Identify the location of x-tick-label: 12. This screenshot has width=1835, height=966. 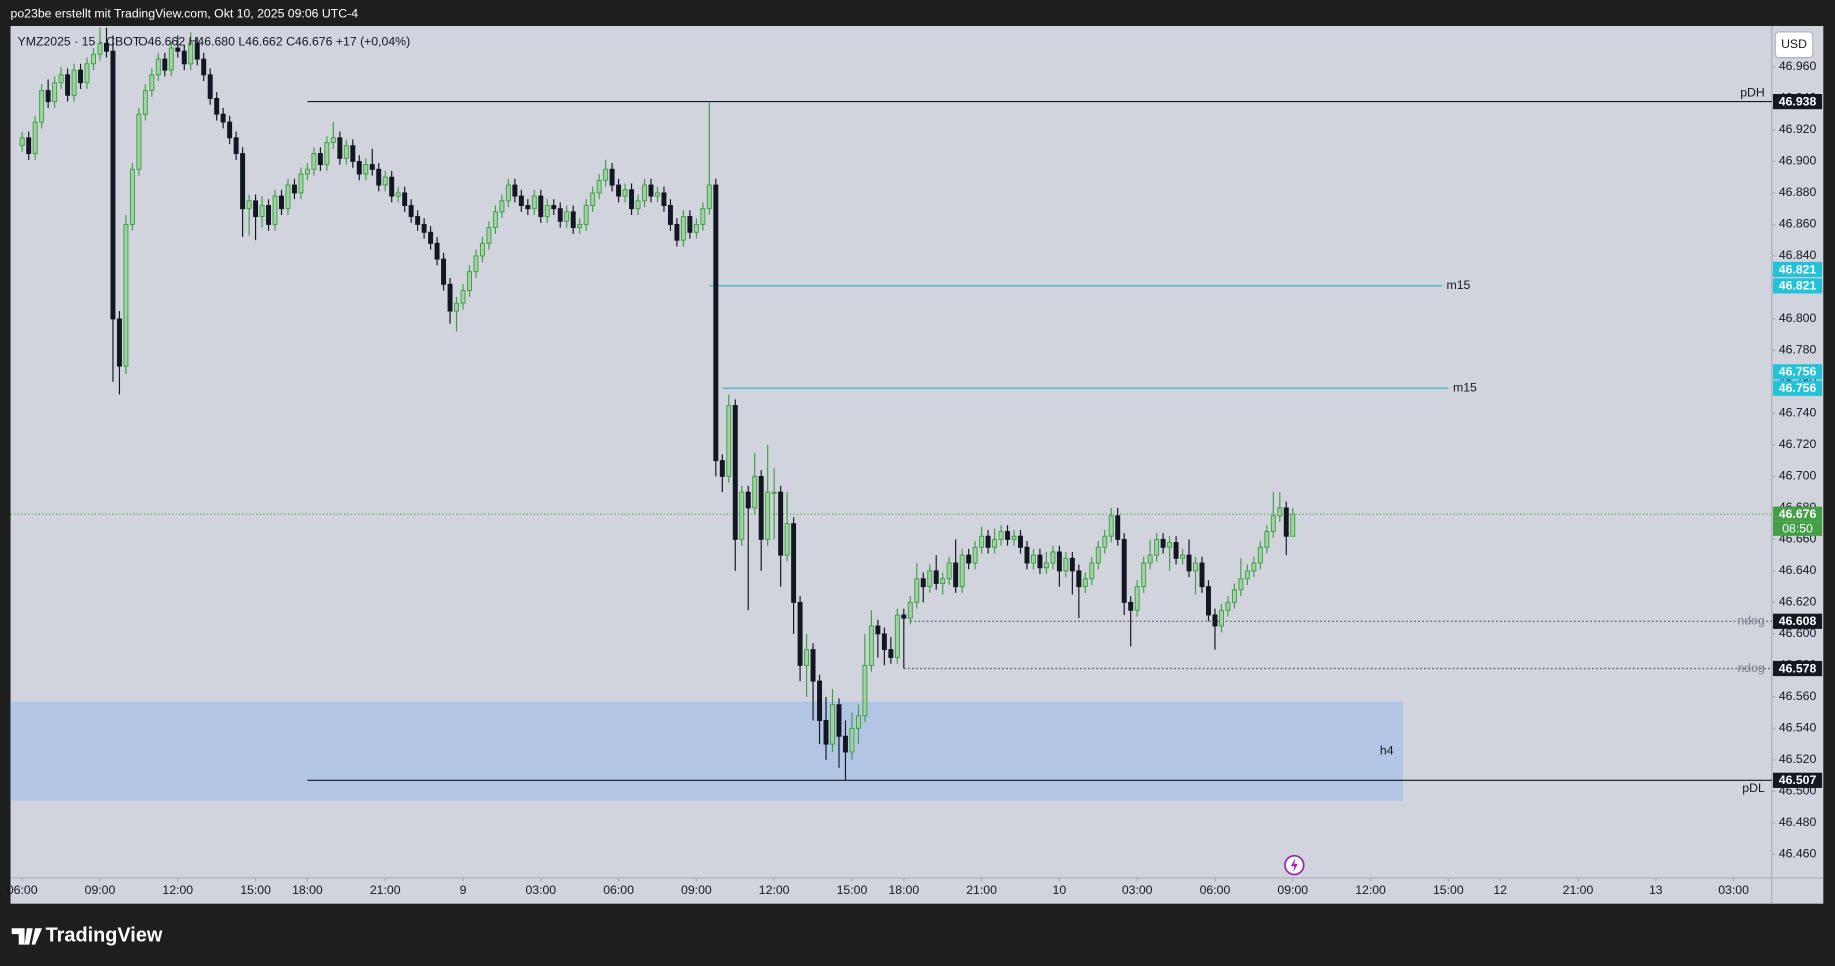
(1500, 890).